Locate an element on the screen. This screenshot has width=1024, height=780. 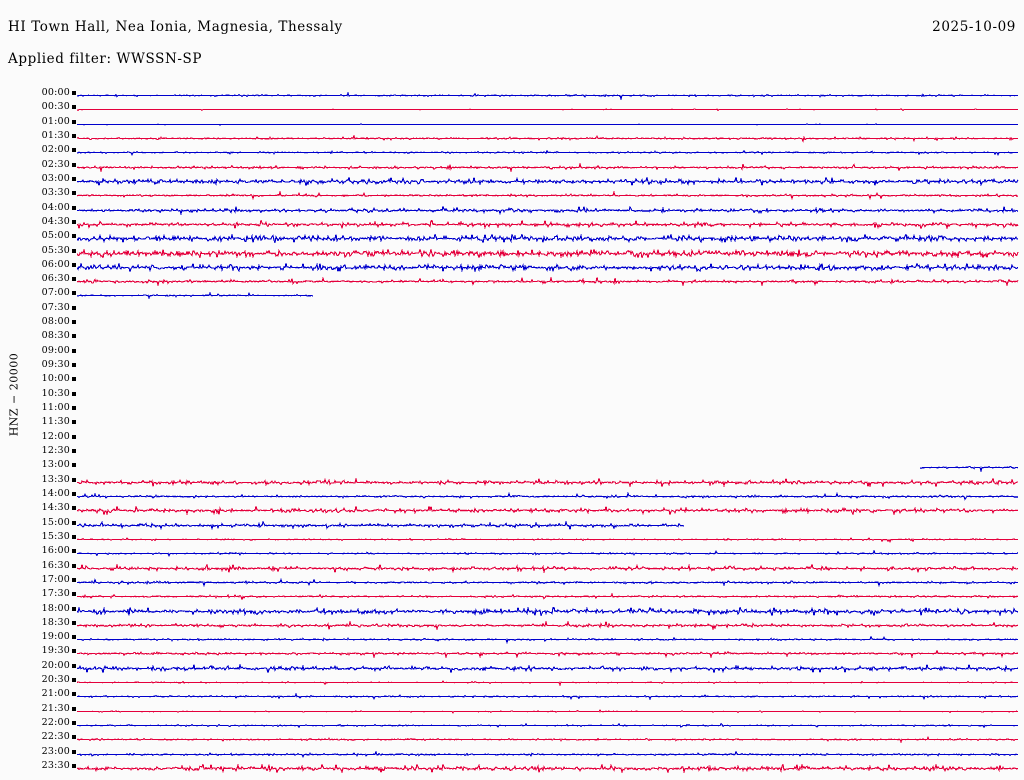
time-tick-label: 07:00 is located at coordinates (55, 293).